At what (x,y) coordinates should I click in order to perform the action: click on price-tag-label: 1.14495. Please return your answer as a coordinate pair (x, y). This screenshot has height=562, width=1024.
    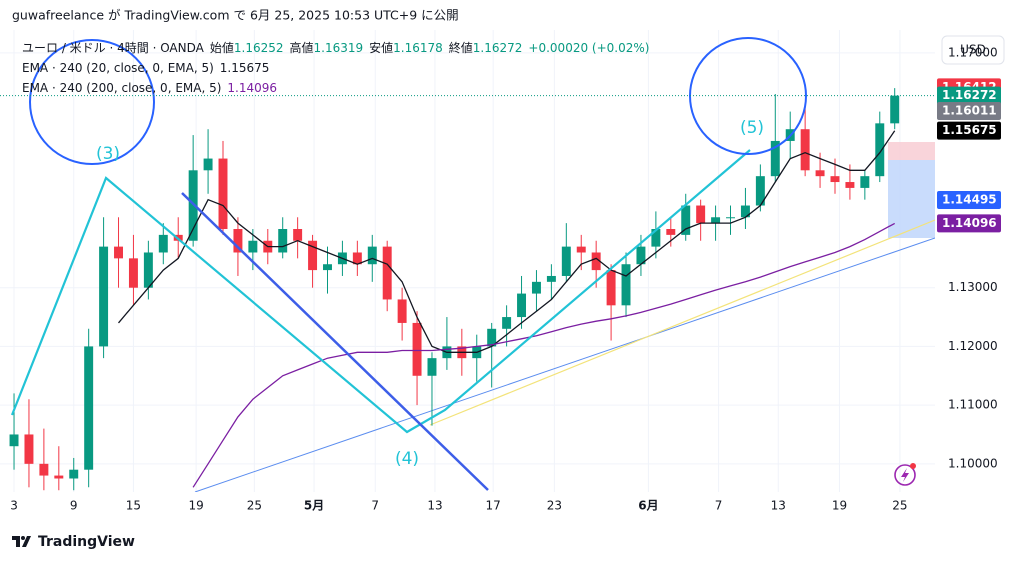
    Looking at the image, I should click on (969, 199).